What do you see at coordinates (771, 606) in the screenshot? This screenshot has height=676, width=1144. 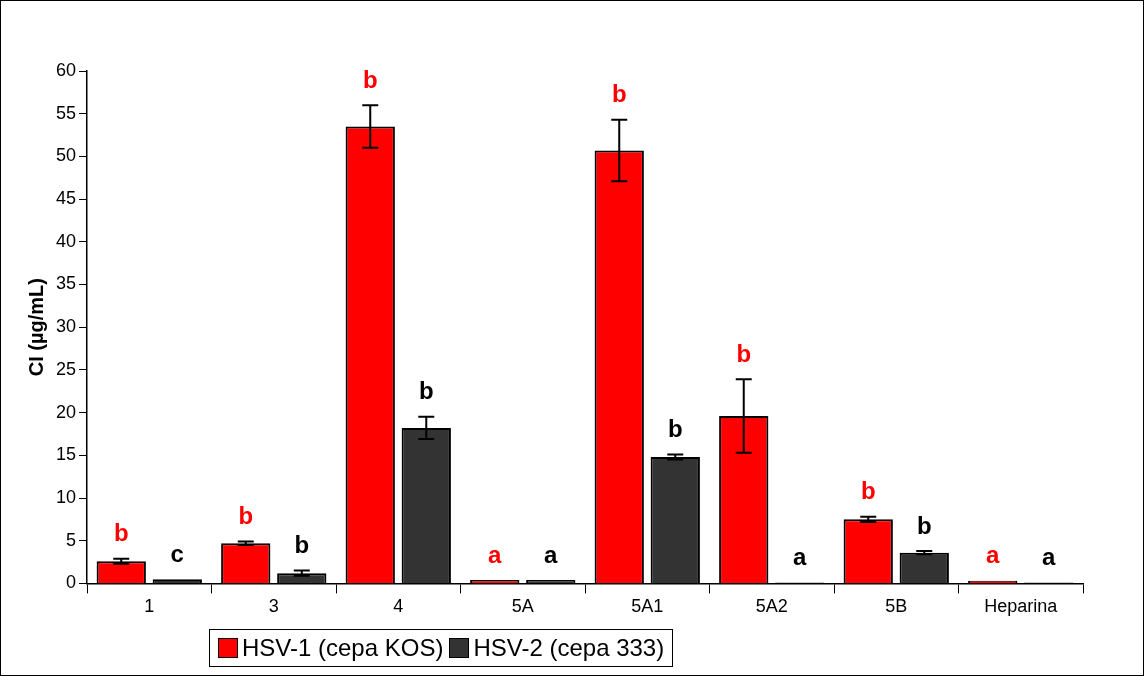 I see `x-tick-label: 5A2` at bounding box center [771, 606].